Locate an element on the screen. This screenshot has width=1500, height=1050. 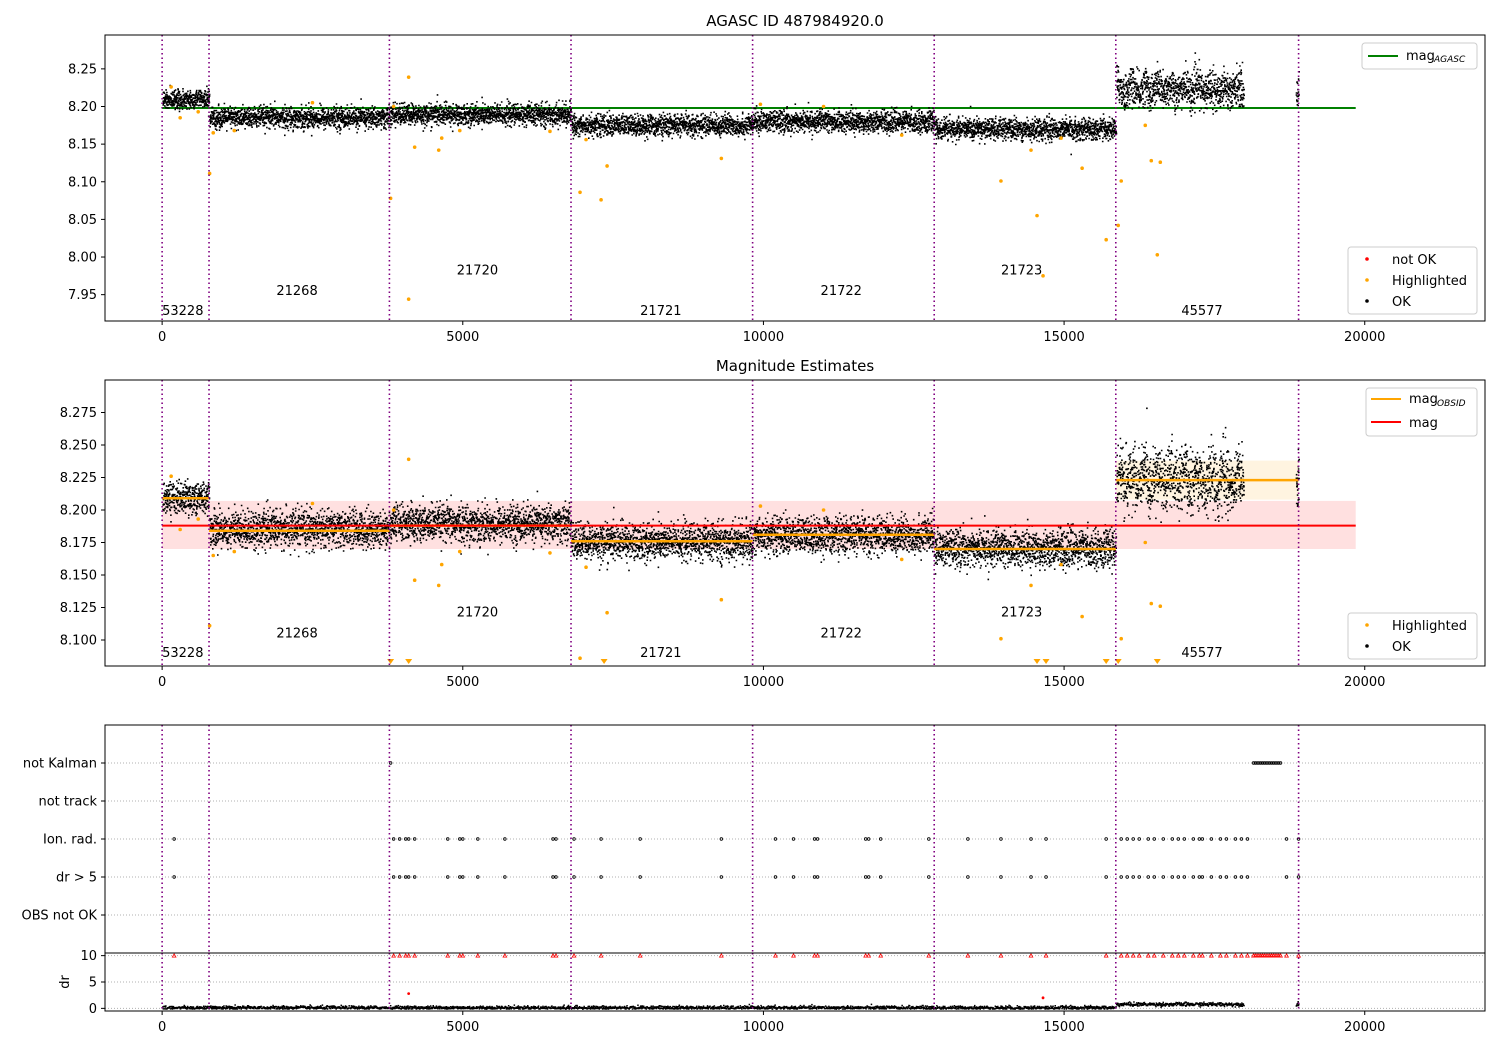
legend-subscript-agasc: AGASC is located at coordinates (1449, 60).